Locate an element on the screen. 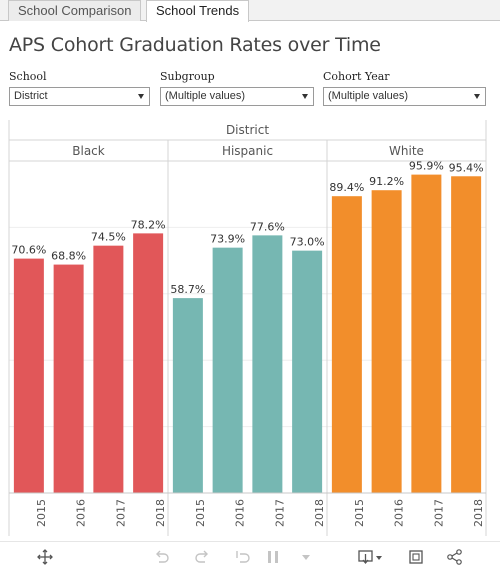 The width and height of the screenshot is (500, 570). header-district: District is located at coordinates (247, 130).